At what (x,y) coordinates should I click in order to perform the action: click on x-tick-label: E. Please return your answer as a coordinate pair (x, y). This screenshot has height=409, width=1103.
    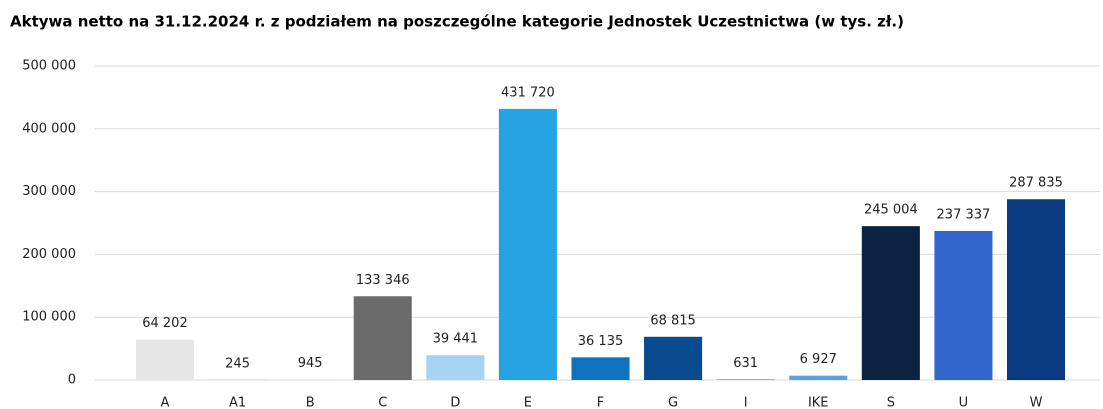
    Looking at the image, I should click on (528, 402).